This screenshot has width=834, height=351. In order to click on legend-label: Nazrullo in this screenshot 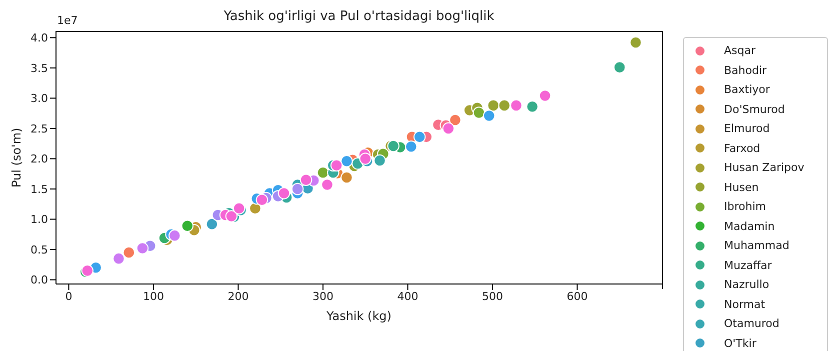, I will do `click(747, 285)`.